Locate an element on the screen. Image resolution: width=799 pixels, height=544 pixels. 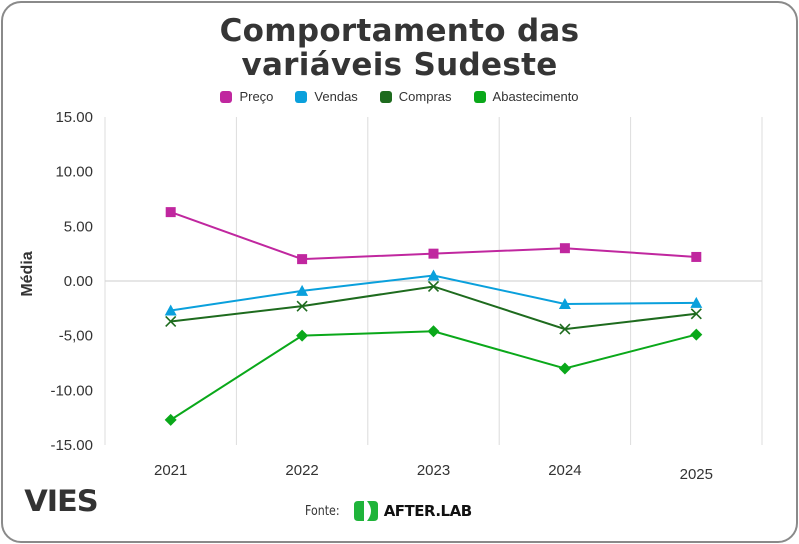
legend-item-abastecimento: Abastecimento is located at coordinates (526, 96).